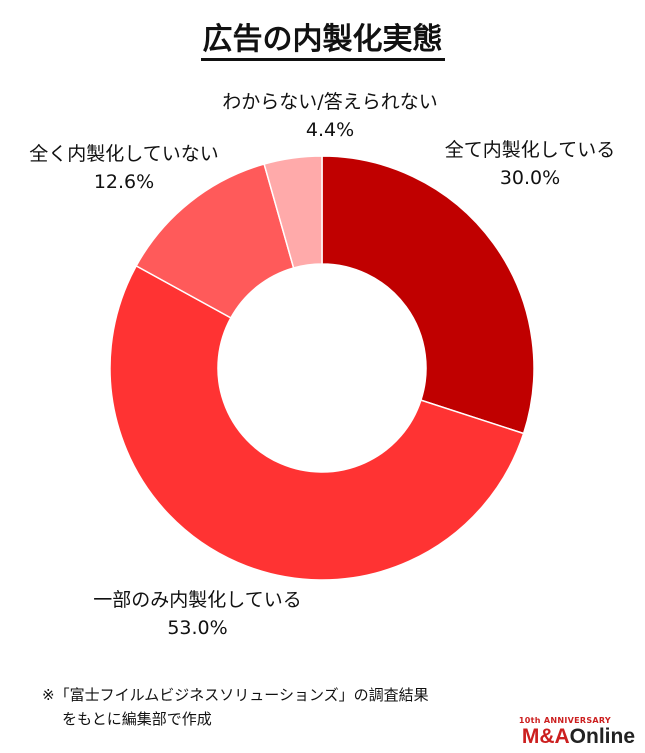  Describe the element at coordinates (293, 212) in the screenshot. I see `donut-slice-unknown` at that location.